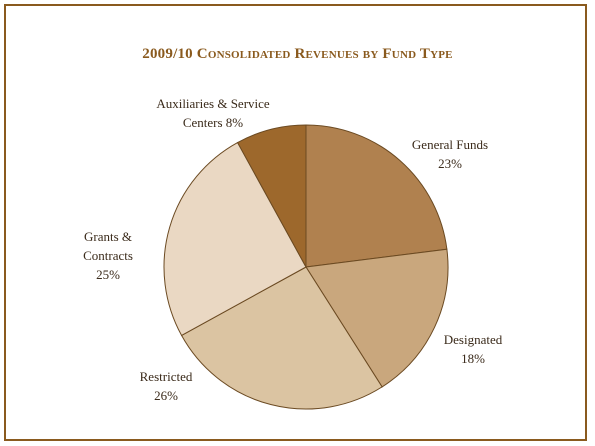 The image size is (595, 446). Describe the element at coordinates (473, 349) in the screenshot. I see `slice-label-designated: Designated 18%` at that location.